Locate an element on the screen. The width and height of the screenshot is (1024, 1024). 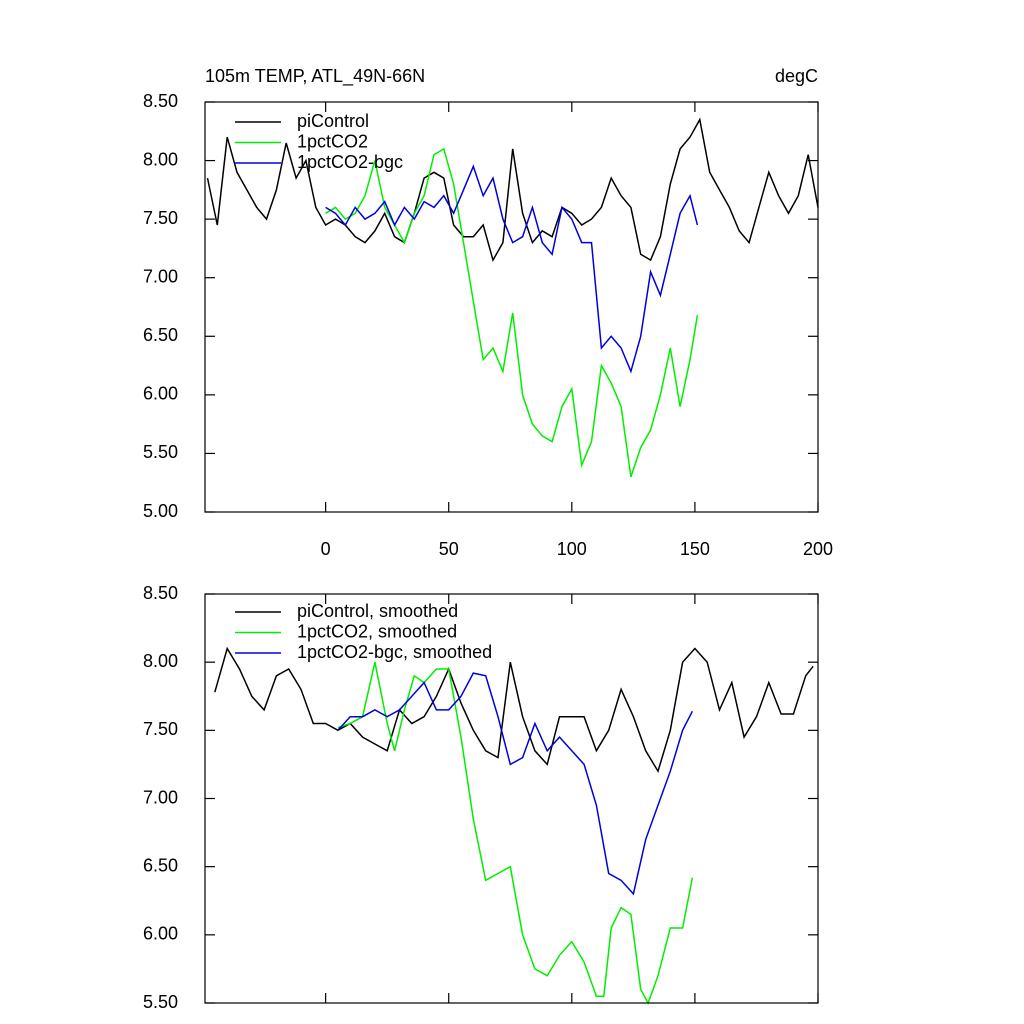
legend-label: 1pctCO2, smoothed is located at coordinates (377, 631).